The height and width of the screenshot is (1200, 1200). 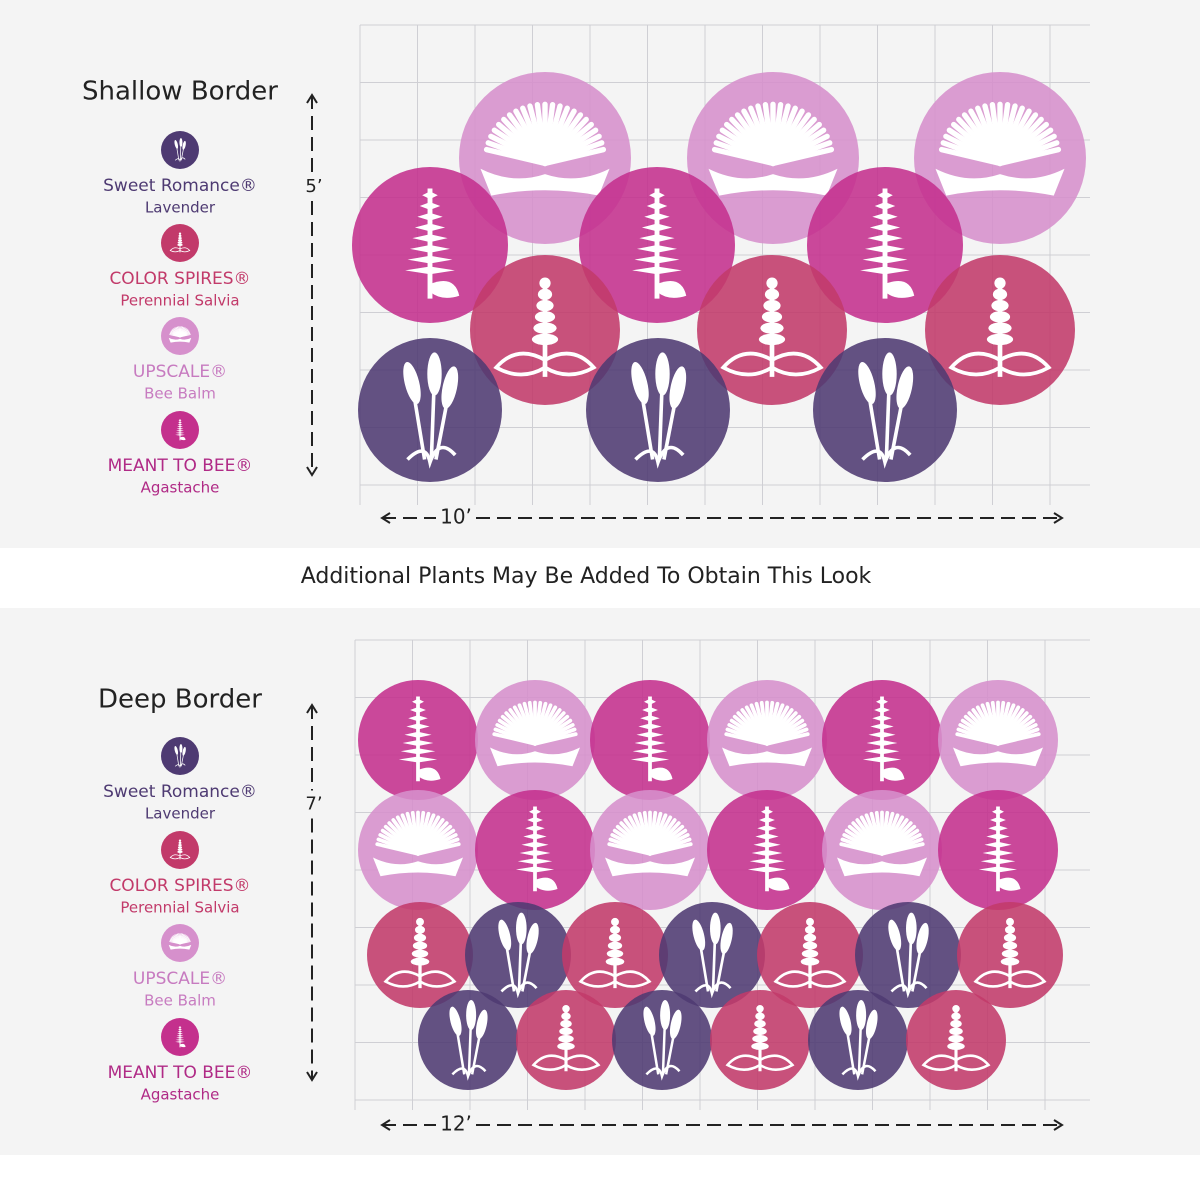 I want to click on section-title: Deep Border, so click(x=180, y=700).